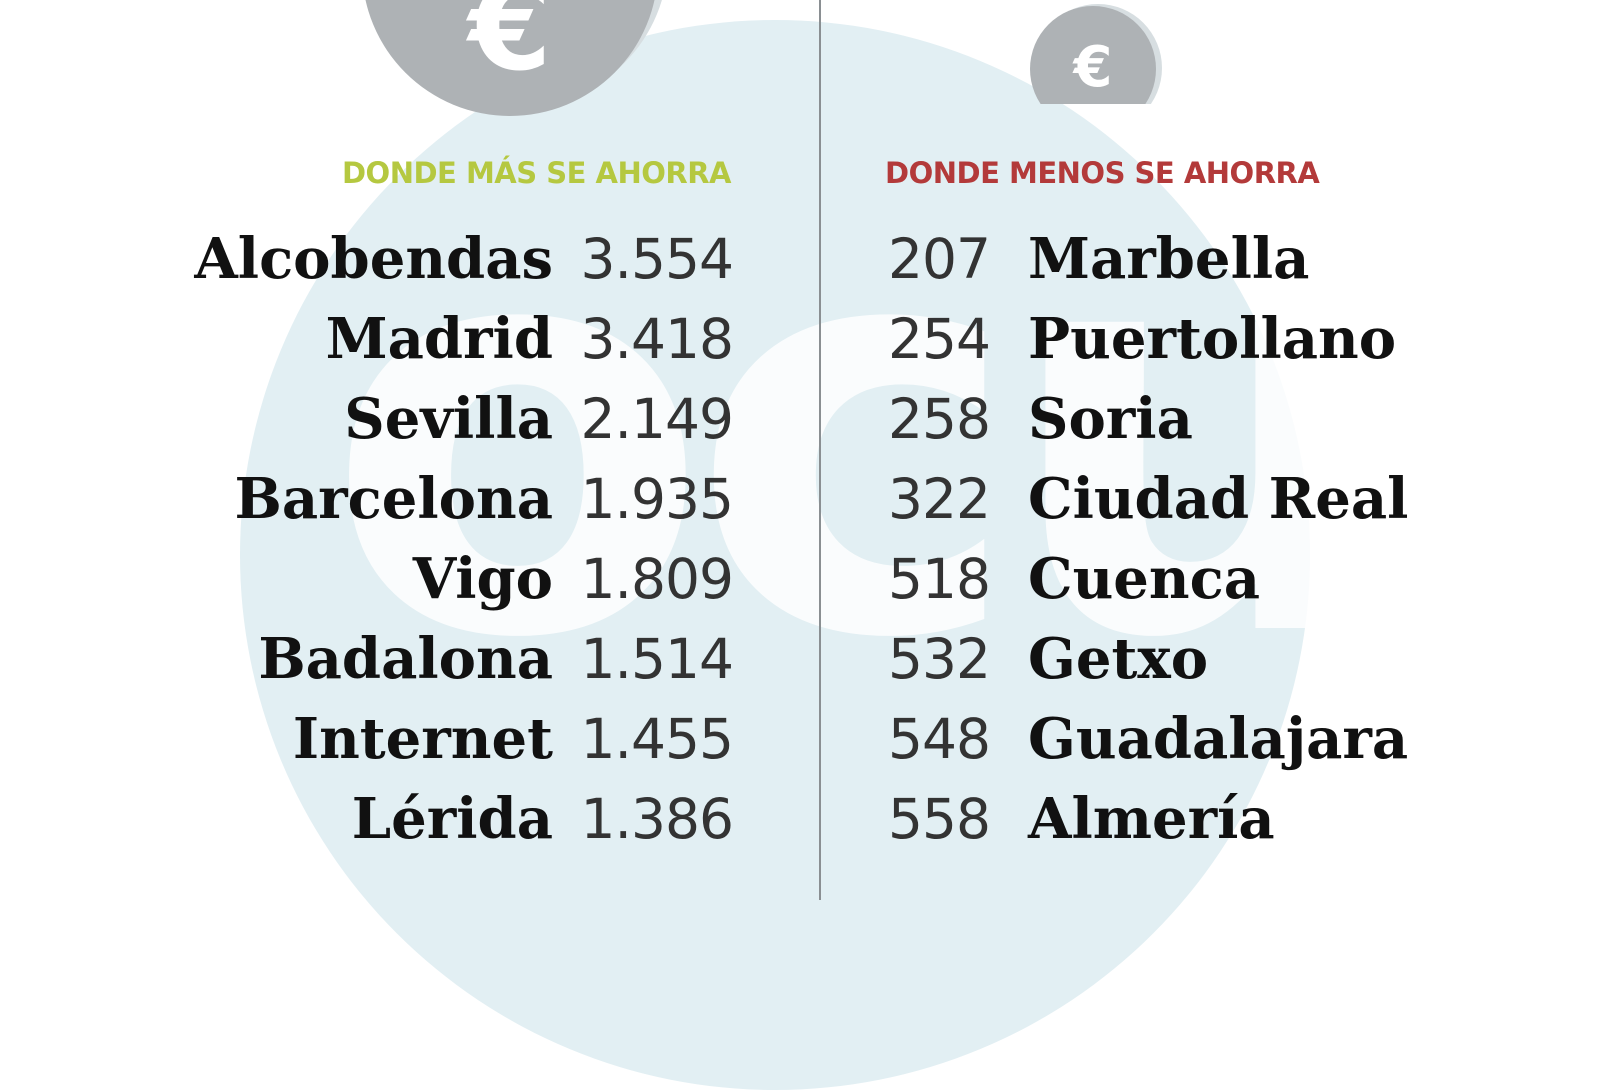 The width and height of the screenshot is (1600, 1090). Describe the element at coordinates (367, 579) in the screenshot. I see `list-item: Vigo 1.809` at that location.